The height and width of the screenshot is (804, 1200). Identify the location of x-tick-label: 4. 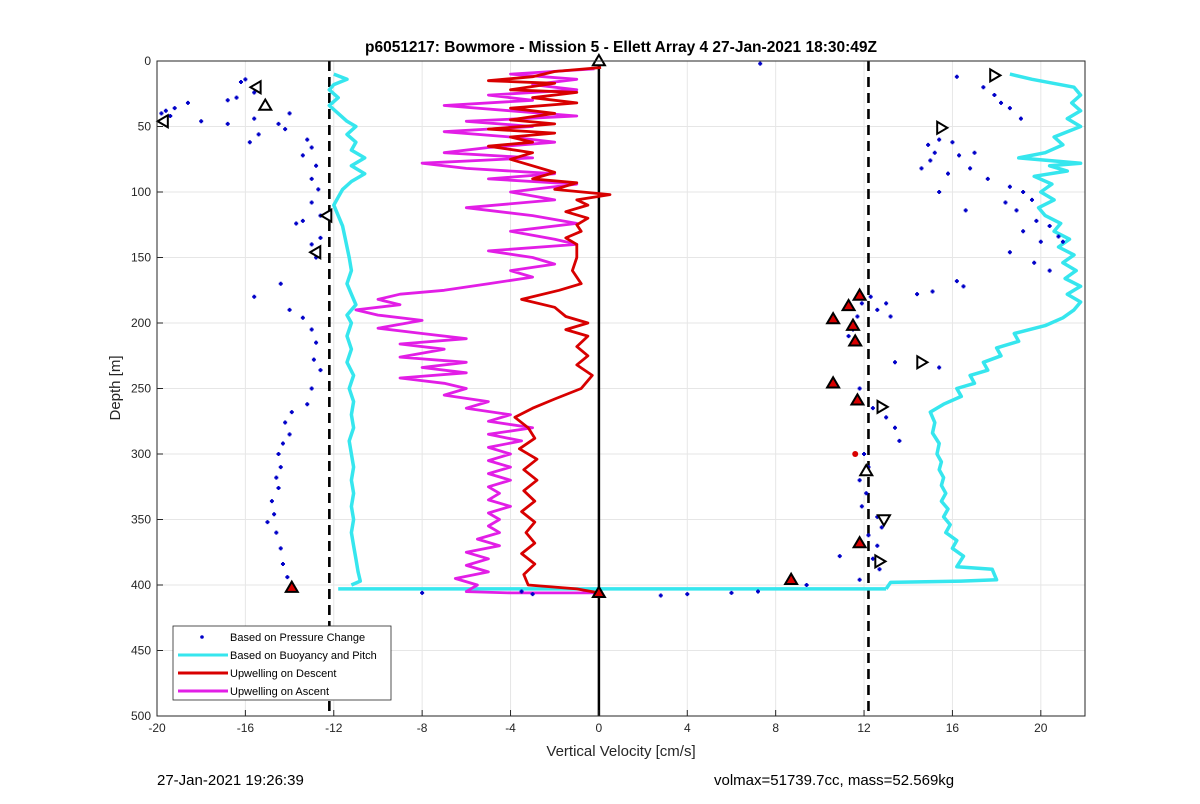
(687, 728).